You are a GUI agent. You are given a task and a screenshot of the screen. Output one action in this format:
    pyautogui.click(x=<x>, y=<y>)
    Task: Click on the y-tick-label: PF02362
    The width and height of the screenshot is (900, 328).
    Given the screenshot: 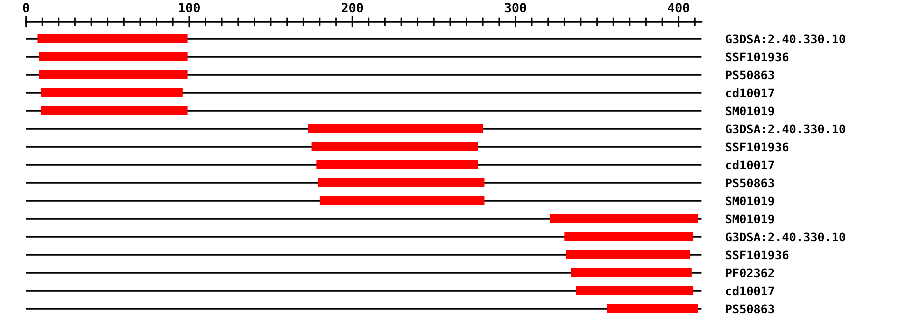 What is the action you would take?
    pyautogui.click(x=750, y=273)
    